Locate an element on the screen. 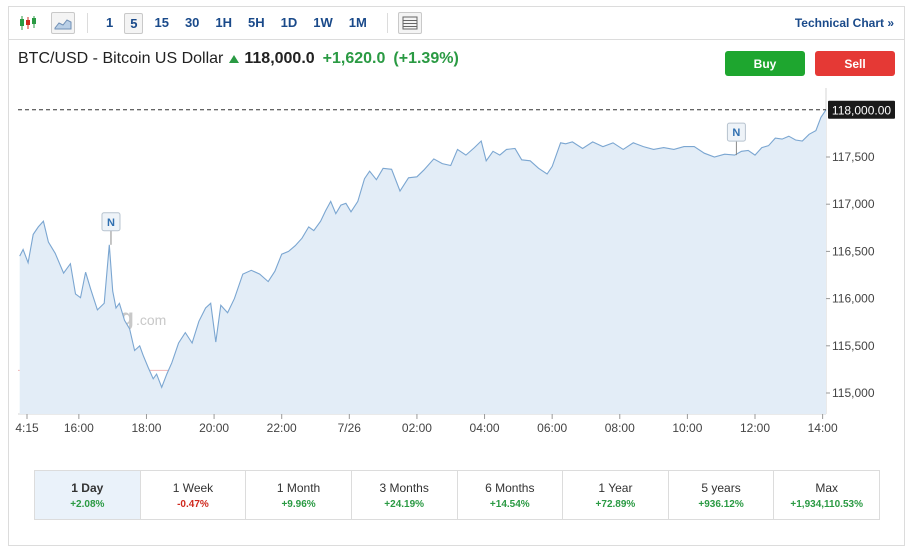 The width and height of the screenshot is (914, 546). period-tab: 6 Months +14.54% is located at coordinates (511, 495).